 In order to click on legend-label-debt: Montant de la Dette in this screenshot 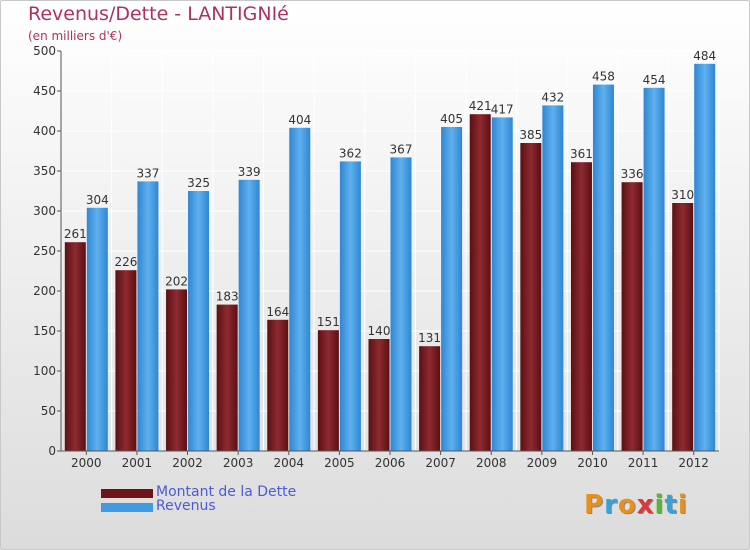, I will do `click(226, 492)`.